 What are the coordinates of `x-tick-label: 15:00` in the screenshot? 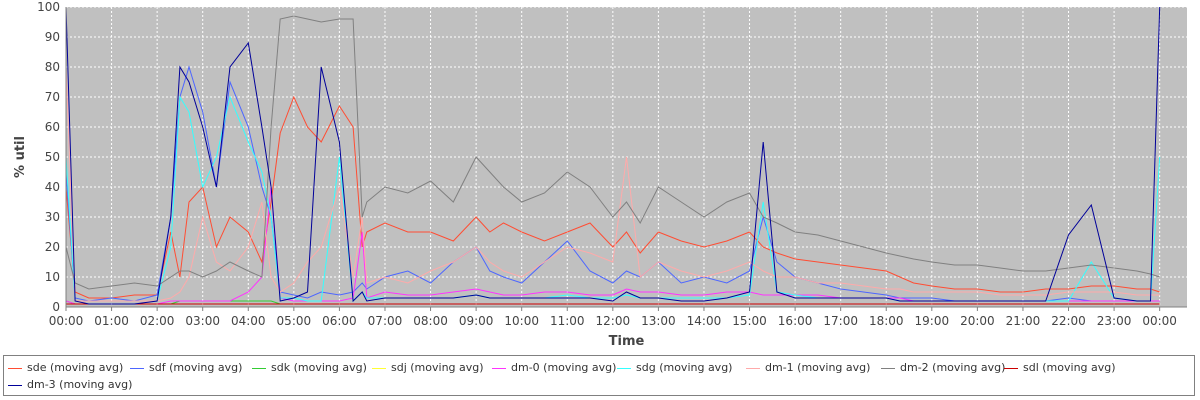 It's located at (749, 321).